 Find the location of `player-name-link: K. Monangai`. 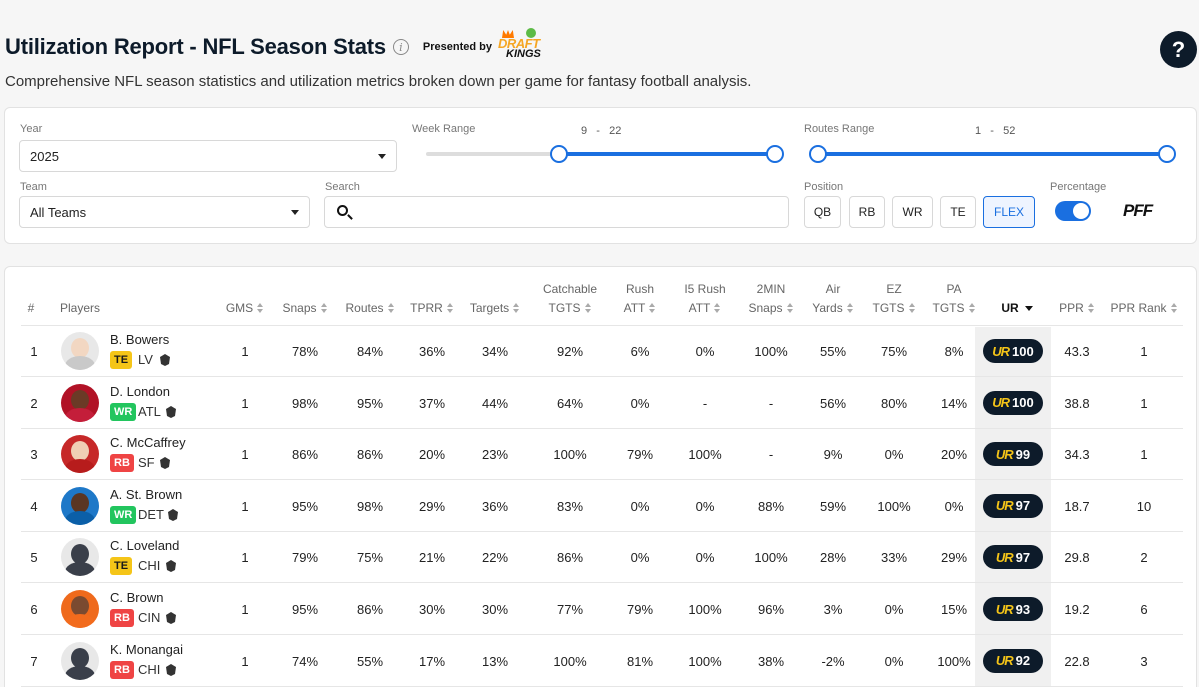

player-name-link: K. Monangai is located at coordinates (146, 649).